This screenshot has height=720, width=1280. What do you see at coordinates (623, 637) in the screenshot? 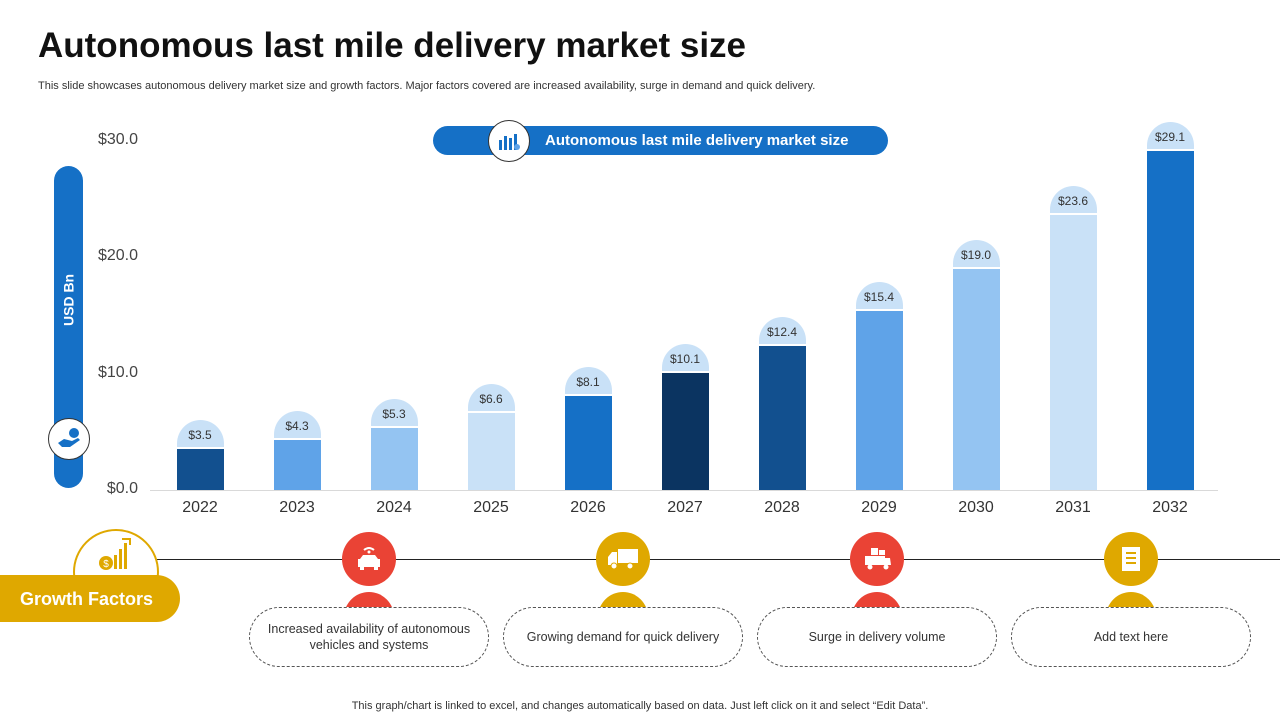
I see `factor-text: Growing demand for quick delivery` at bounding box center [623, 637].